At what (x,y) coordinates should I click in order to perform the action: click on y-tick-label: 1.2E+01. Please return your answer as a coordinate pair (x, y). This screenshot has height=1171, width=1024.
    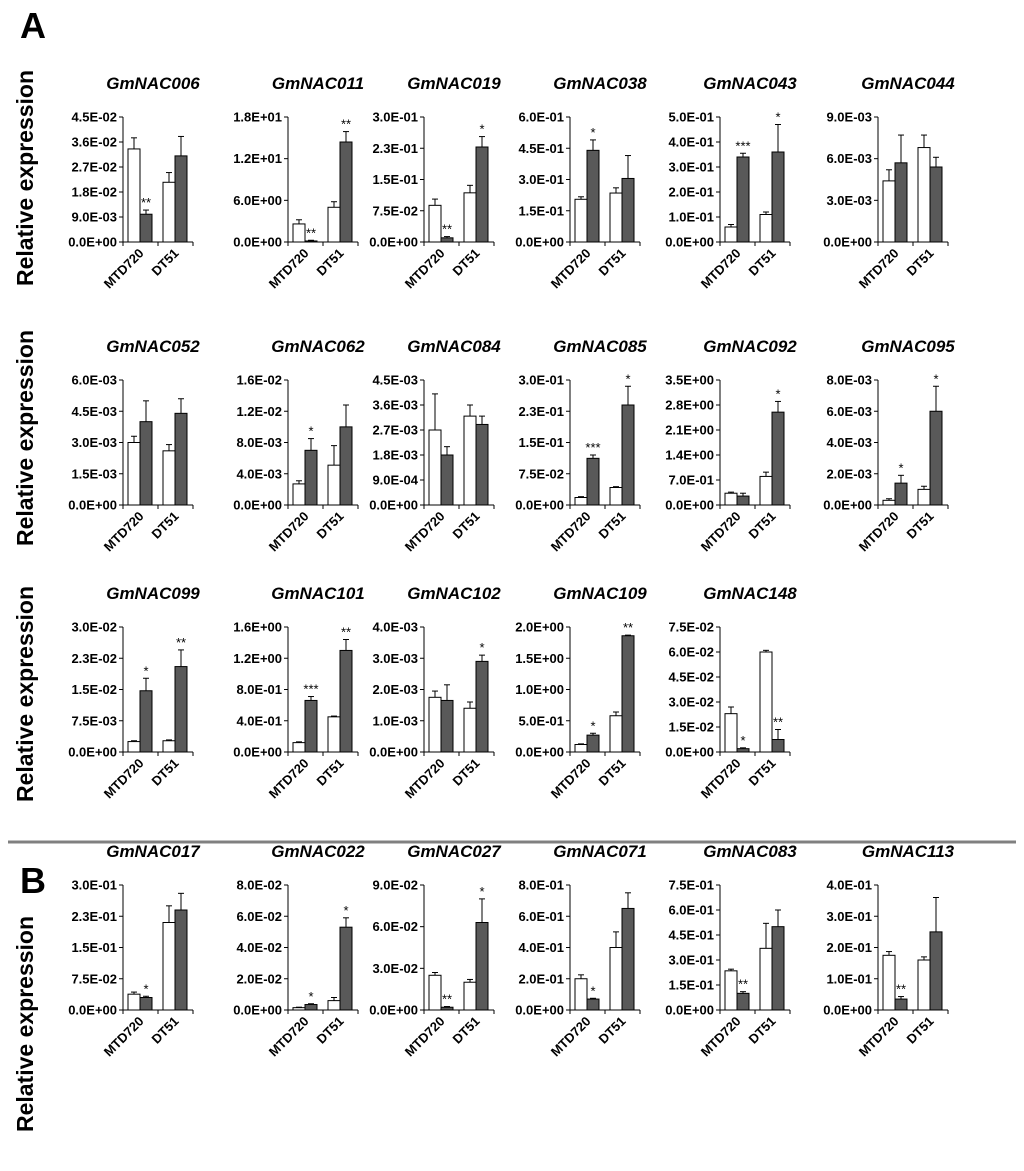
    Looking at the image, I should click on (257, 158).